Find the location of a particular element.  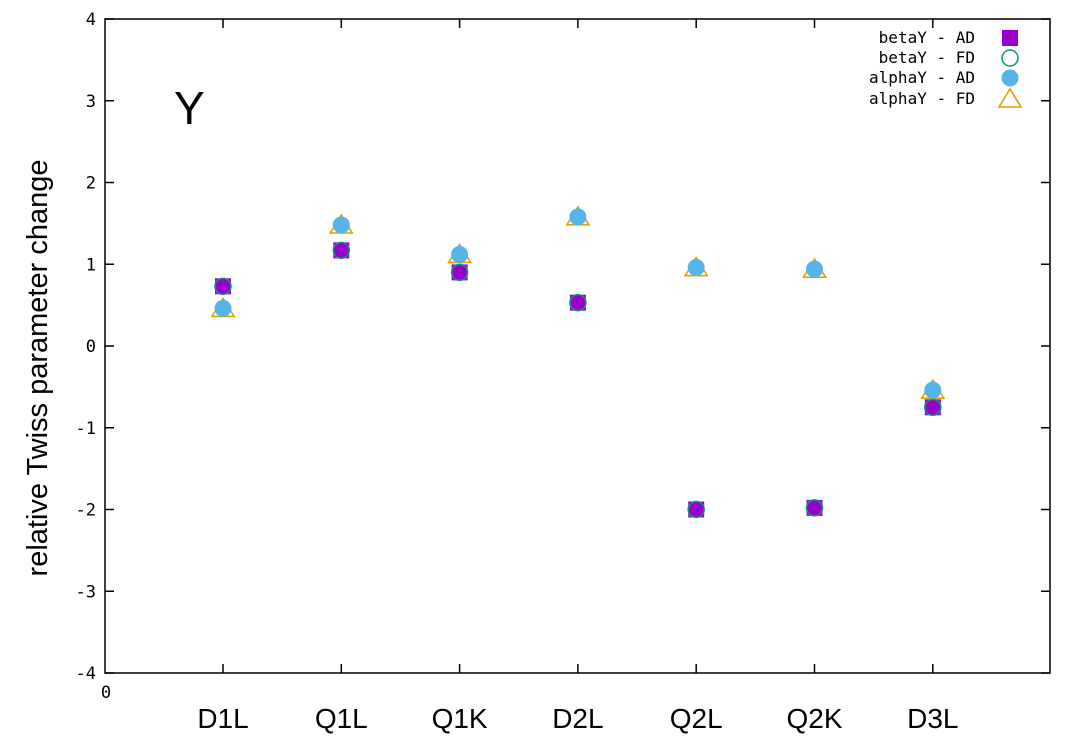

y-tick-label: -3 is located at coordinates (86, 592).